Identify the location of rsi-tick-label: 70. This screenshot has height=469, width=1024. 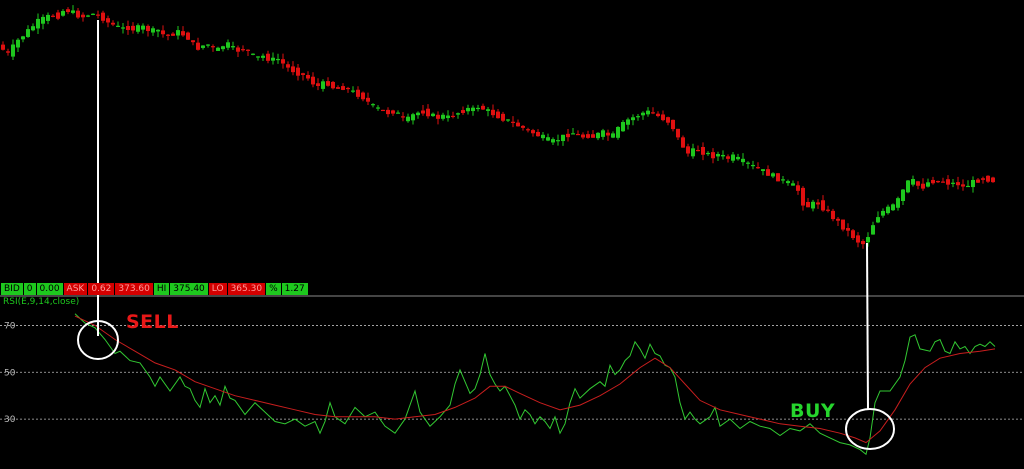
(10, 326).